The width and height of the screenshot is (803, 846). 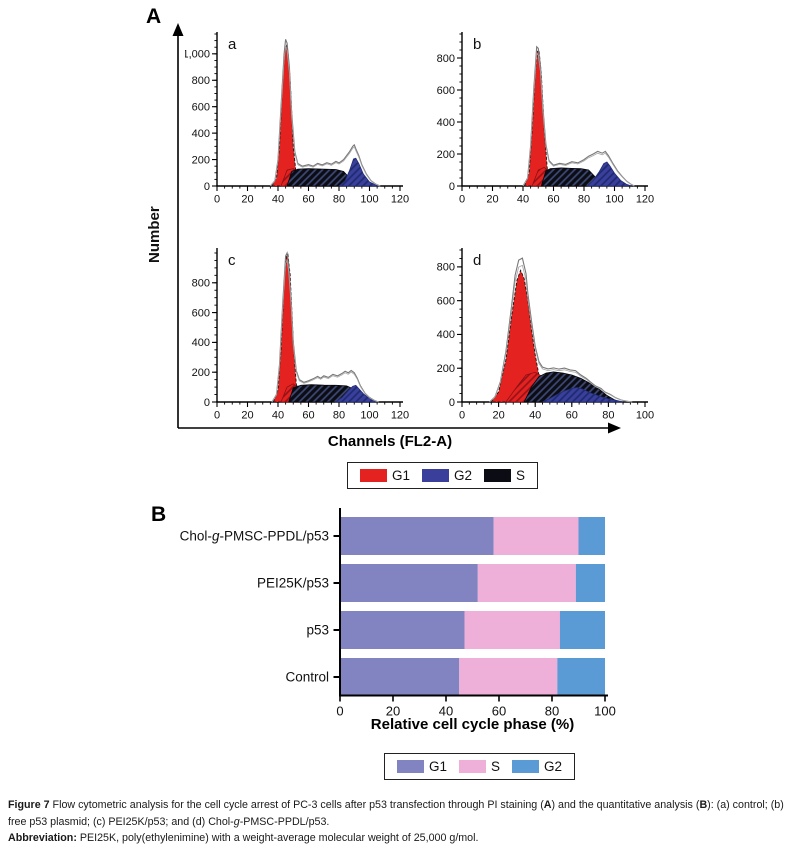 I want to click on legend-panel-a: G1 G2 S, so click(x=443, y=475).